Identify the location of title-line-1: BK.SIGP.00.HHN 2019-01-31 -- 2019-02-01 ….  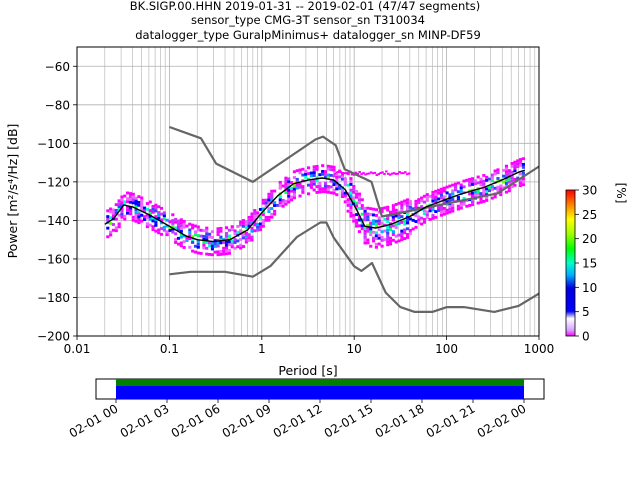
(305, 6).